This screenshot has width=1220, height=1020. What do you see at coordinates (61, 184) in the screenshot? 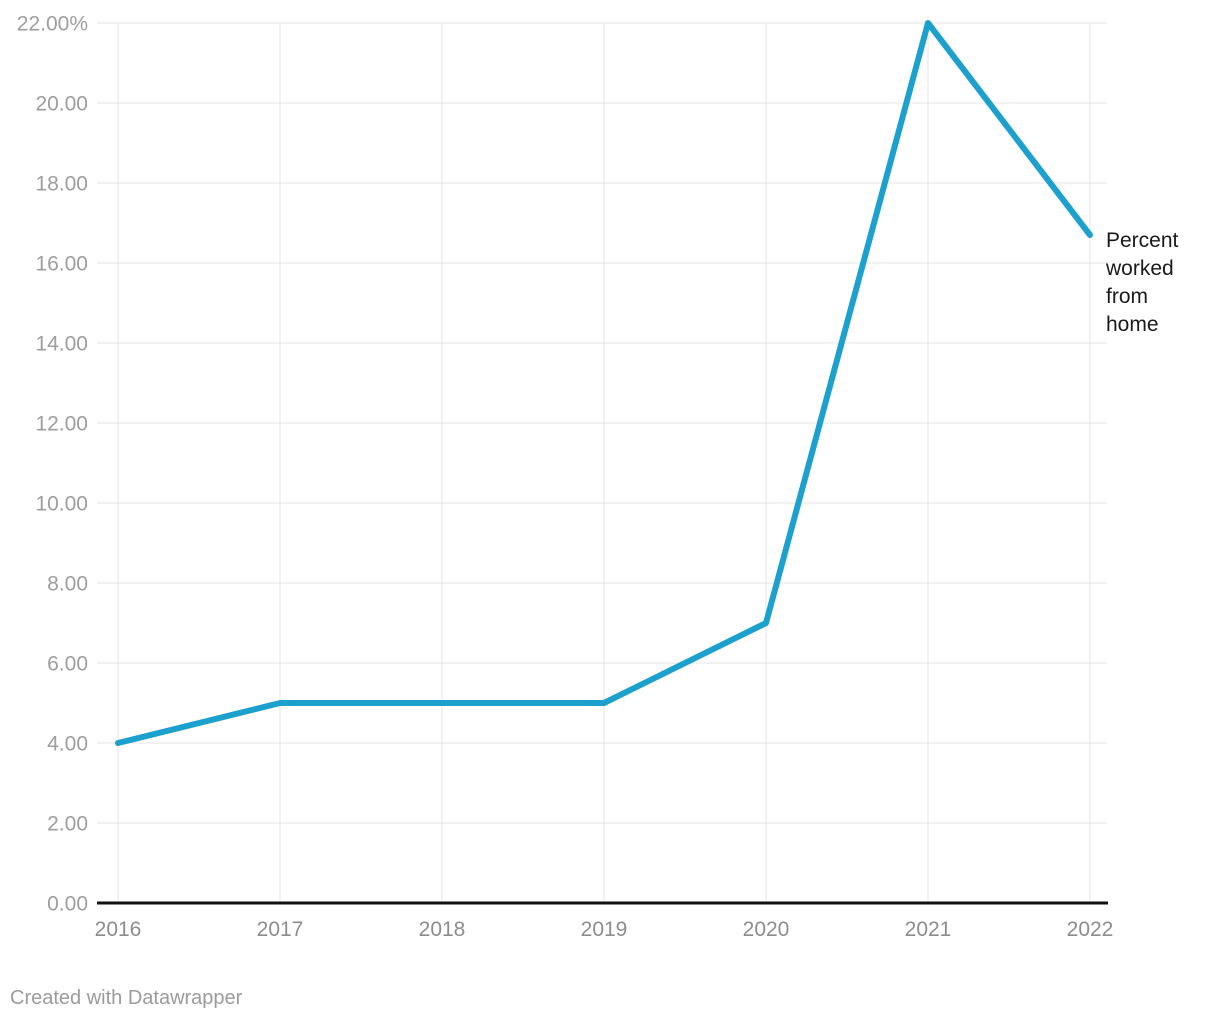
I see `y-tick-label: 18.00` at bounding box center [61, 184].